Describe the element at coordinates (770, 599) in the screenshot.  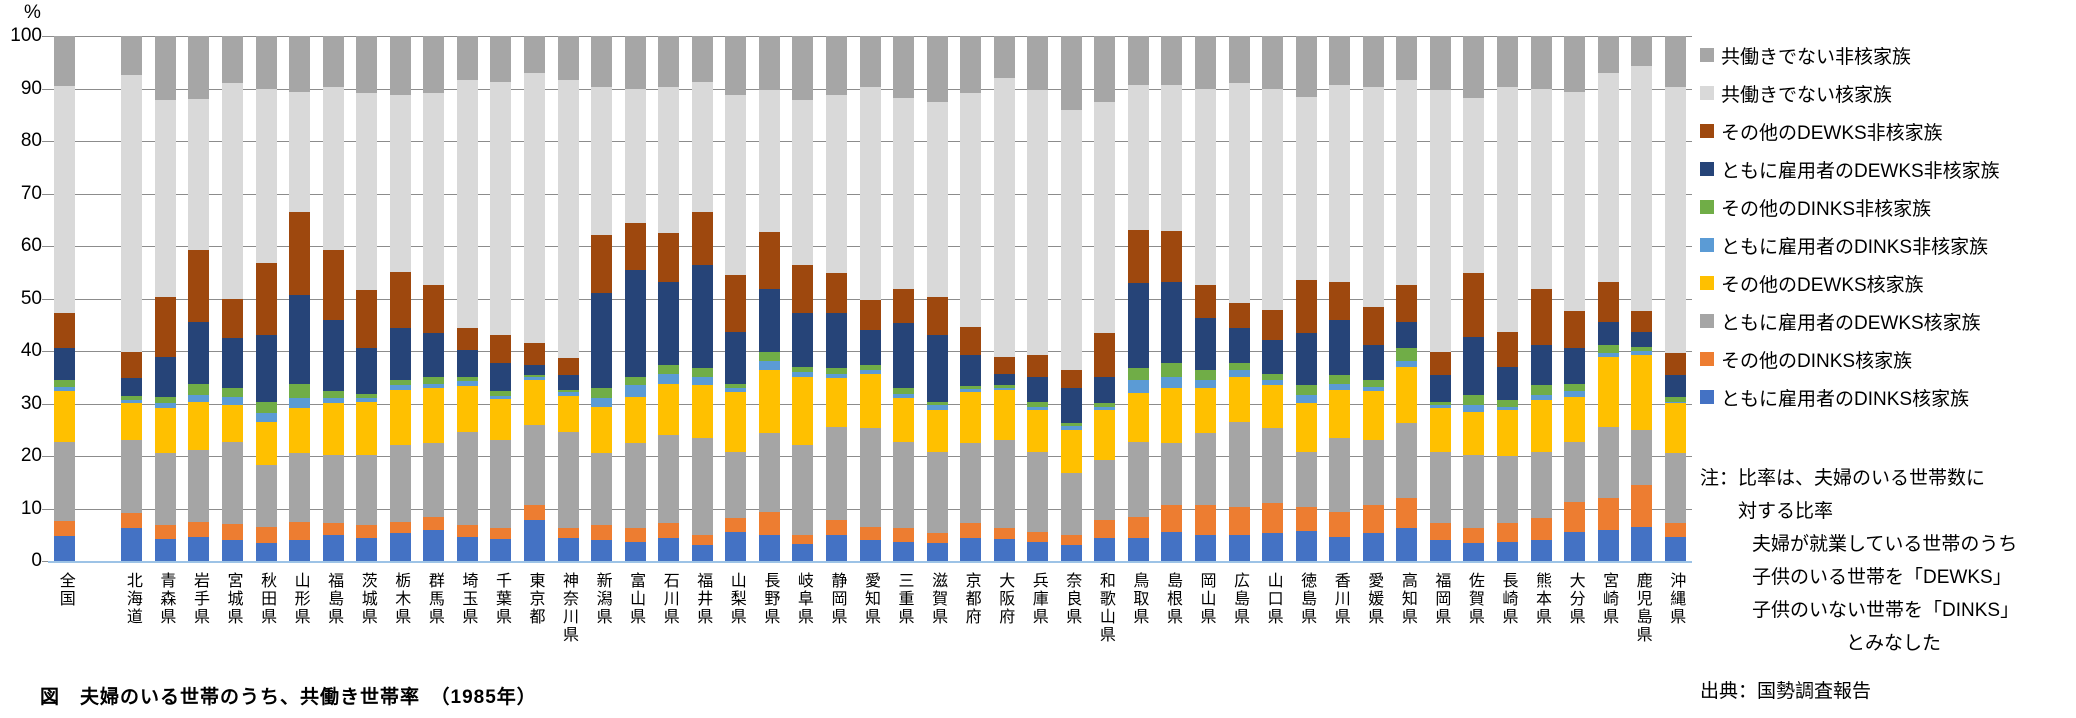
I see `x-tick-label: 長野県` at that location.